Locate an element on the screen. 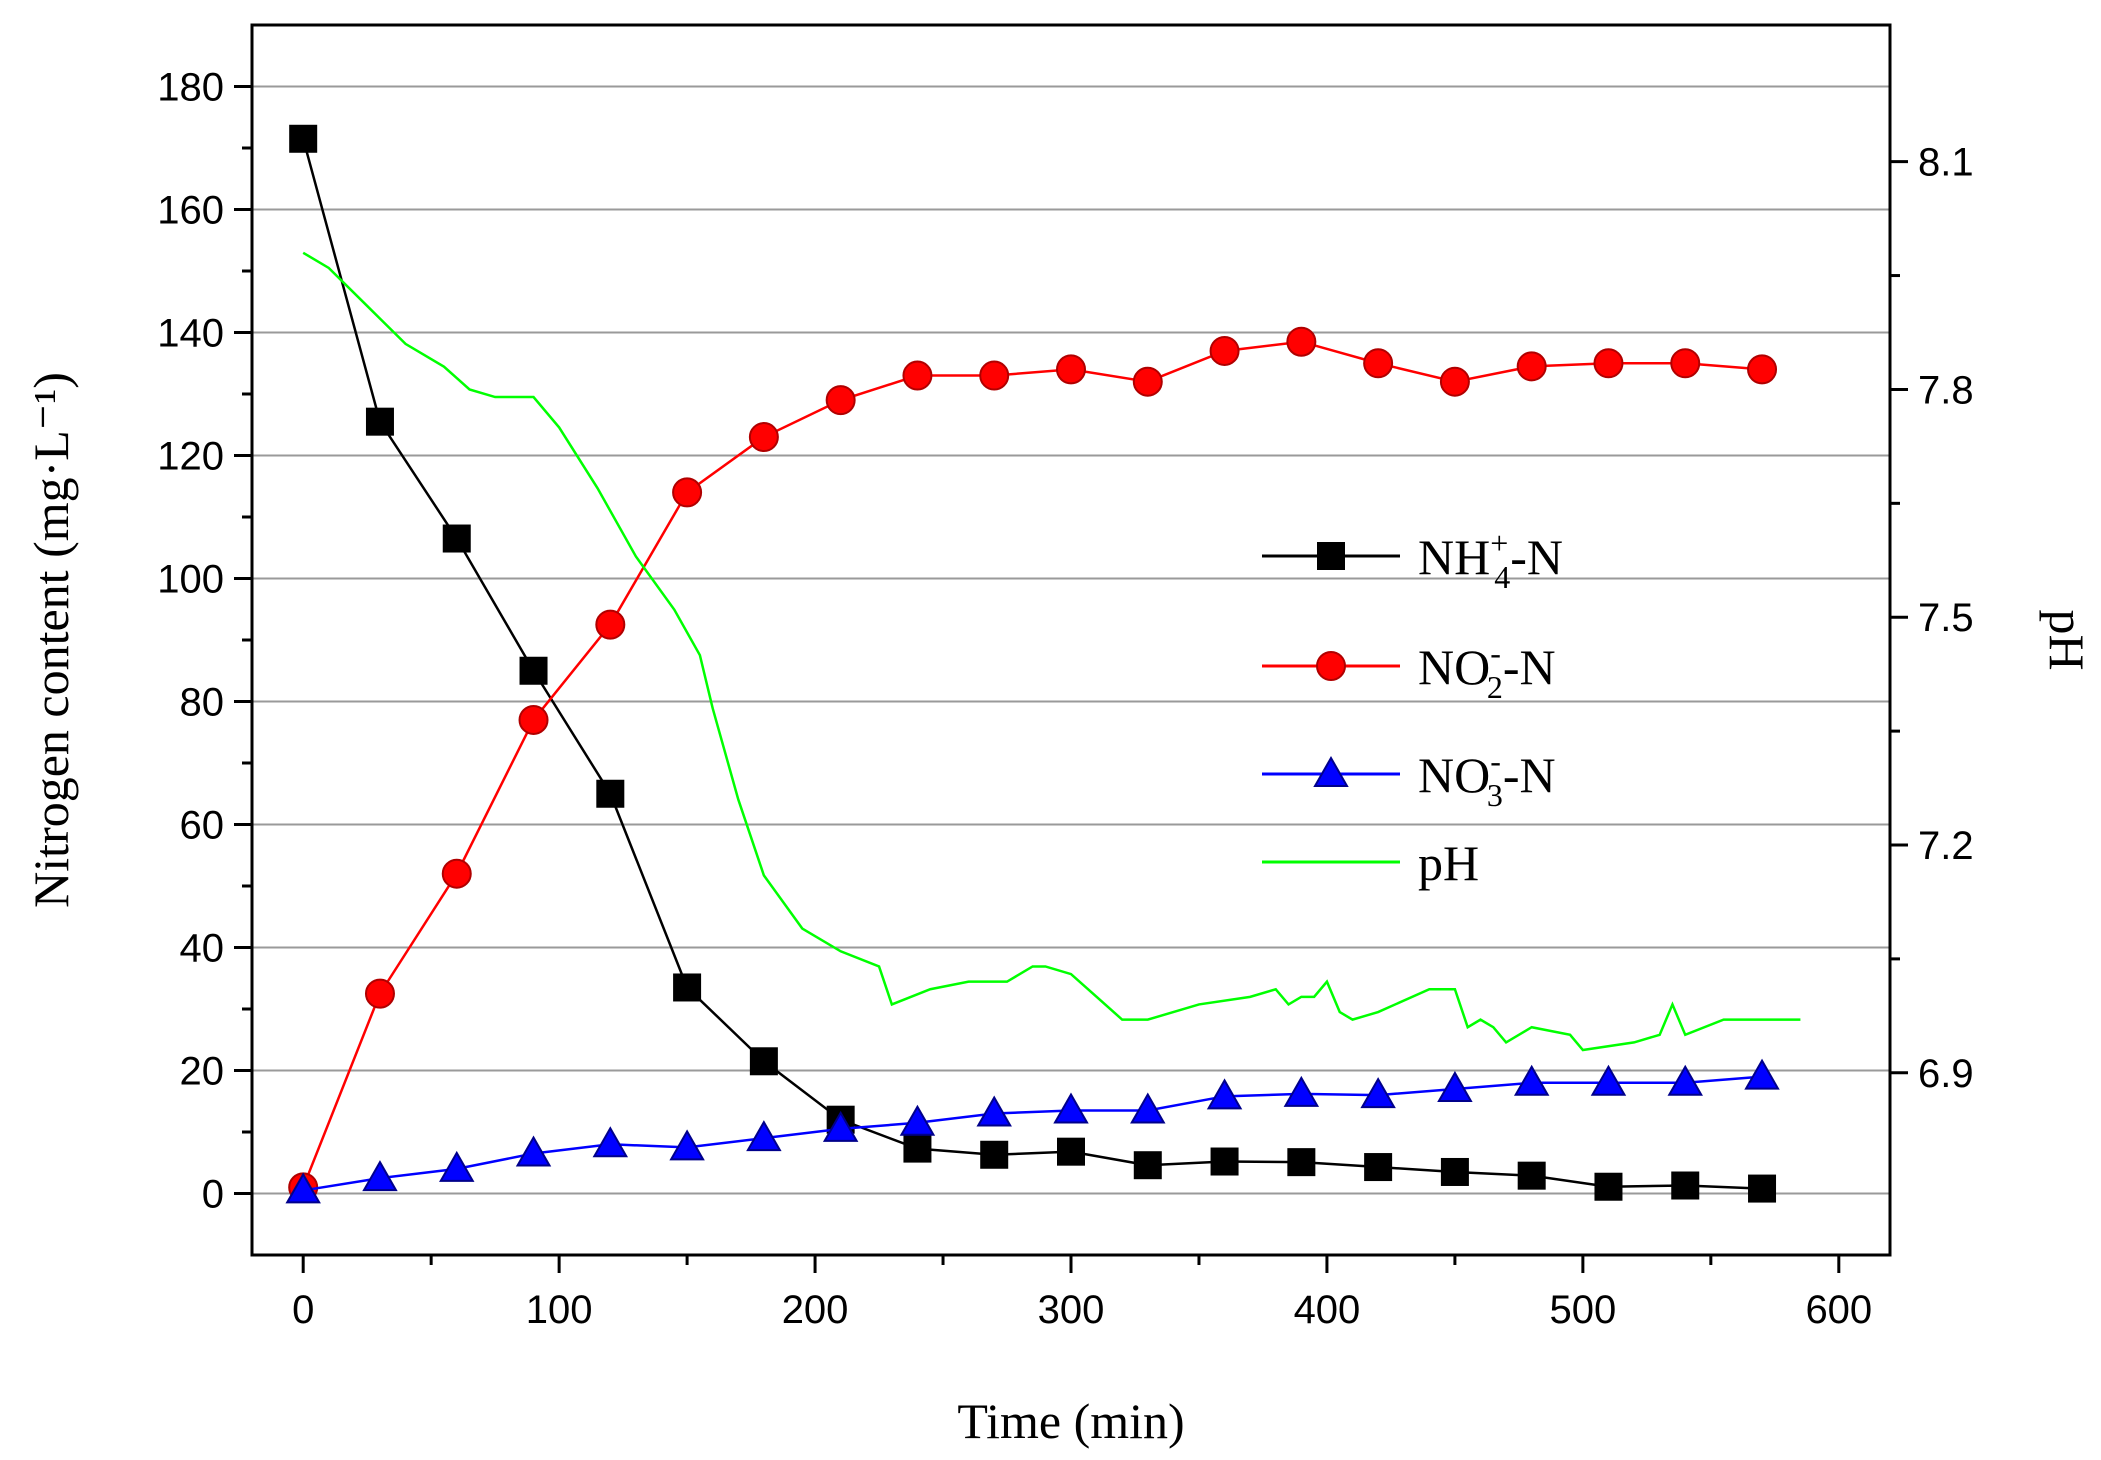 Image resolution: width=2101 pixels, height=1460 pixels. y-left-tick-label: 140 is located at coordinates (190, 334).